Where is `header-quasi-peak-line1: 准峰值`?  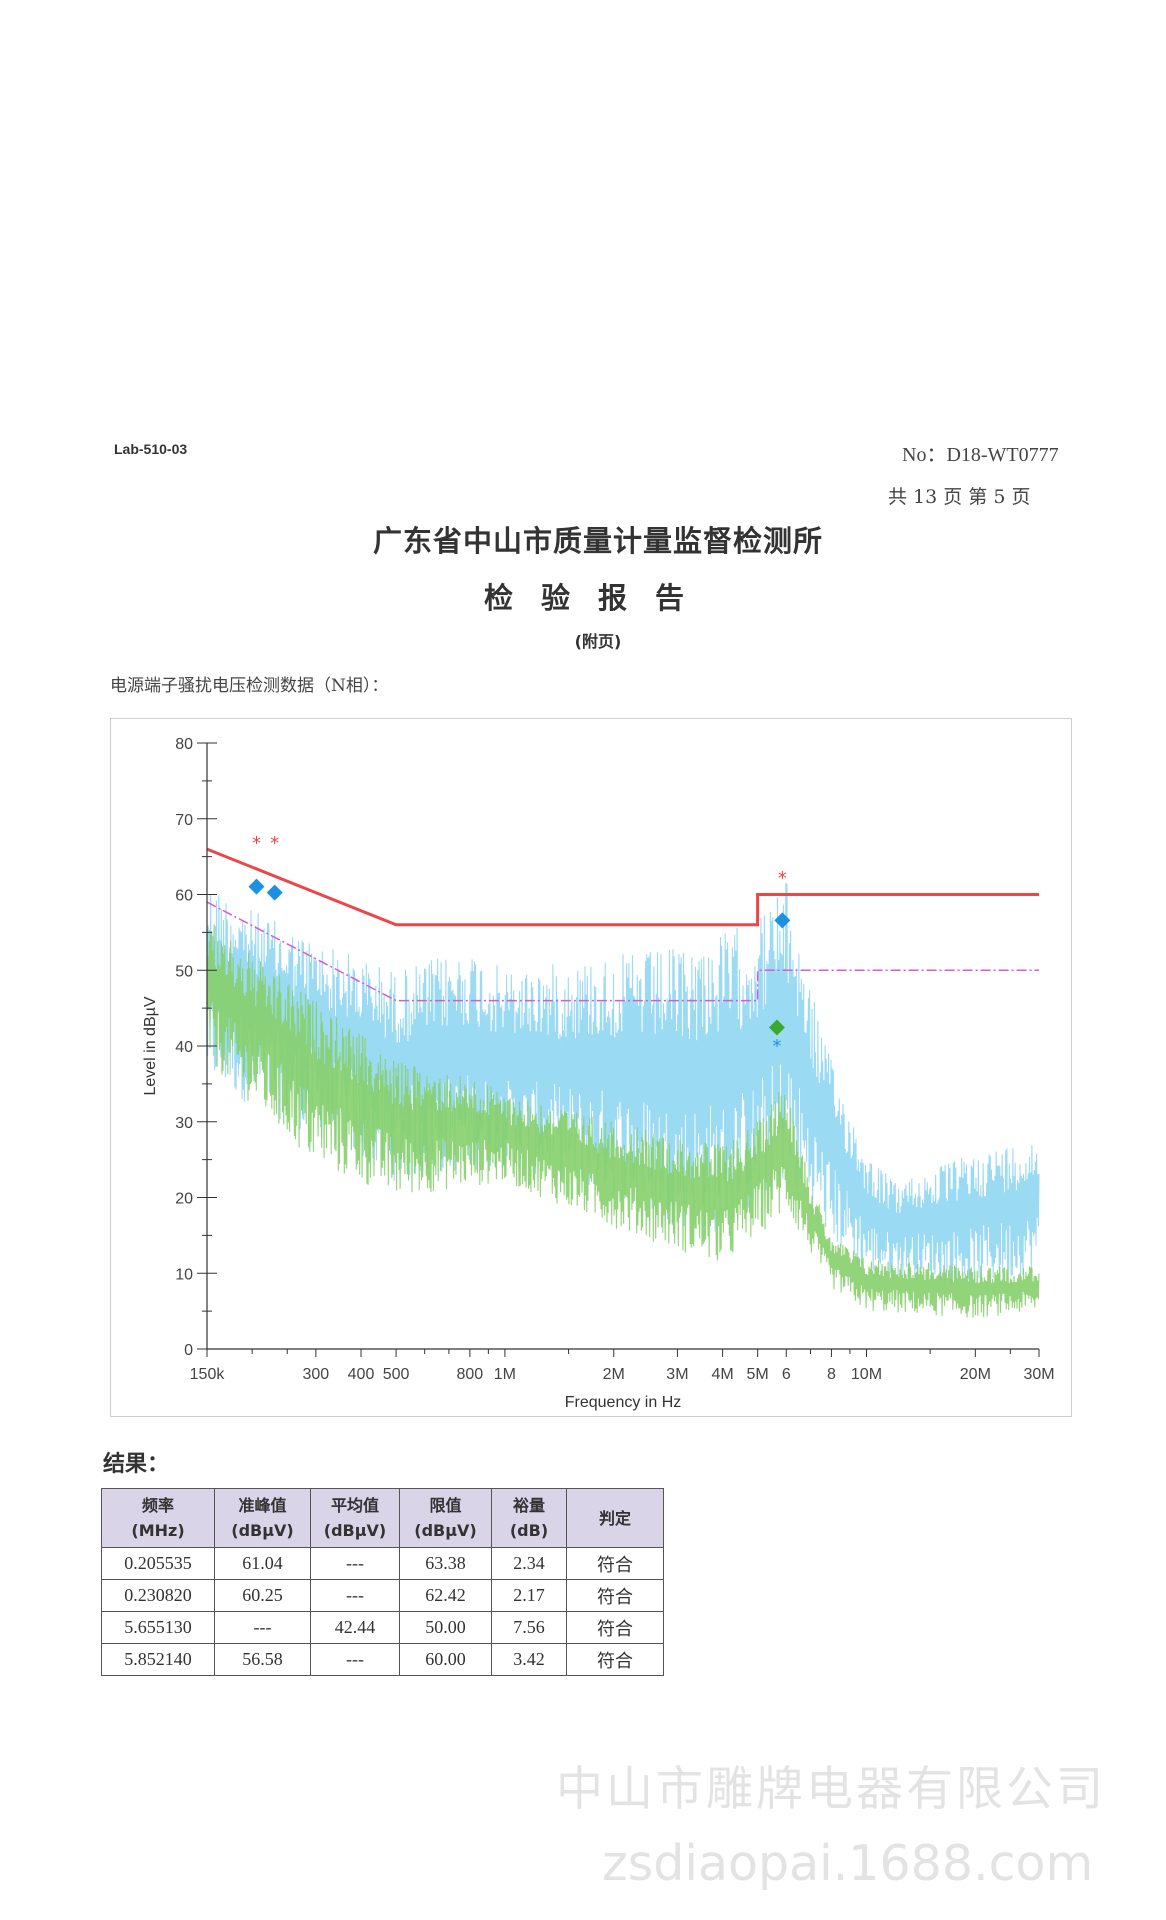 header-quasi-peak-line1: 准峰值 is located at coordinates (262, 1505).